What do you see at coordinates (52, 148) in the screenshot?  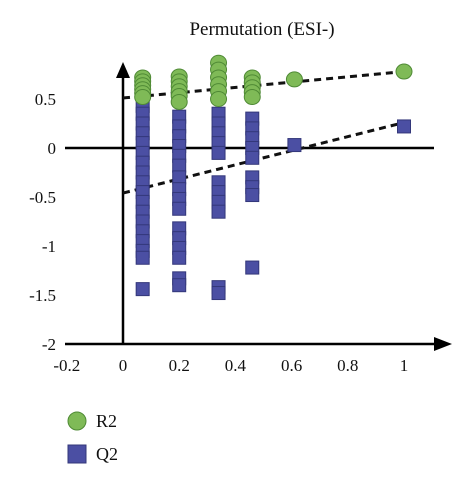 I see `y-tick-label: 0` at bounding box center [52, 148].